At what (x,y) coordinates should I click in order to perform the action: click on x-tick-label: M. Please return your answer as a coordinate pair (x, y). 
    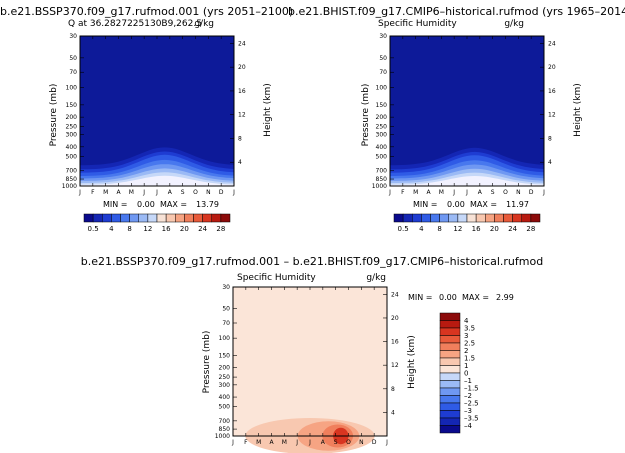
    Looking at the image, I should click on (415, 192).